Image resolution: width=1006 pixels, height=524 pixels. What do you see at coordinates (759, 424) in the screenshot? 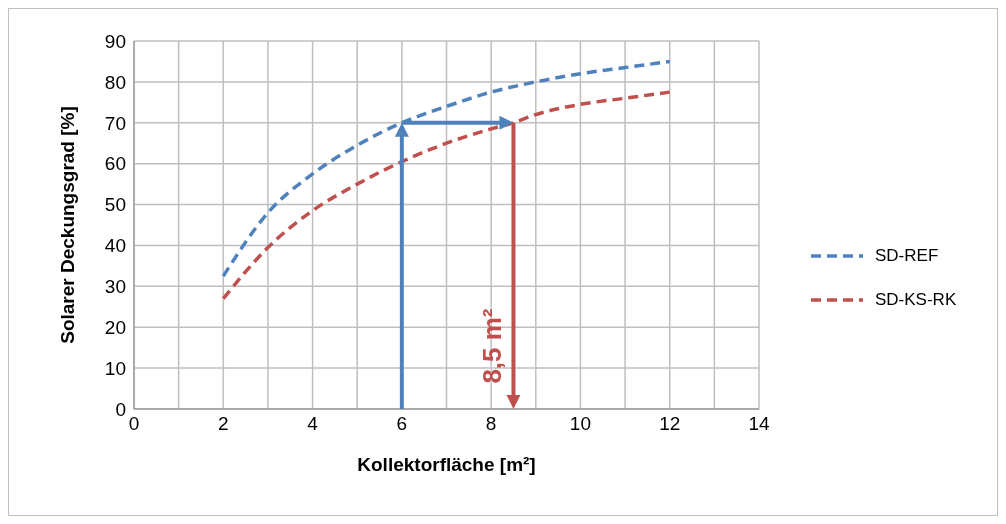
I see `x-tick-label: 14` at bounding box center [759, 424].